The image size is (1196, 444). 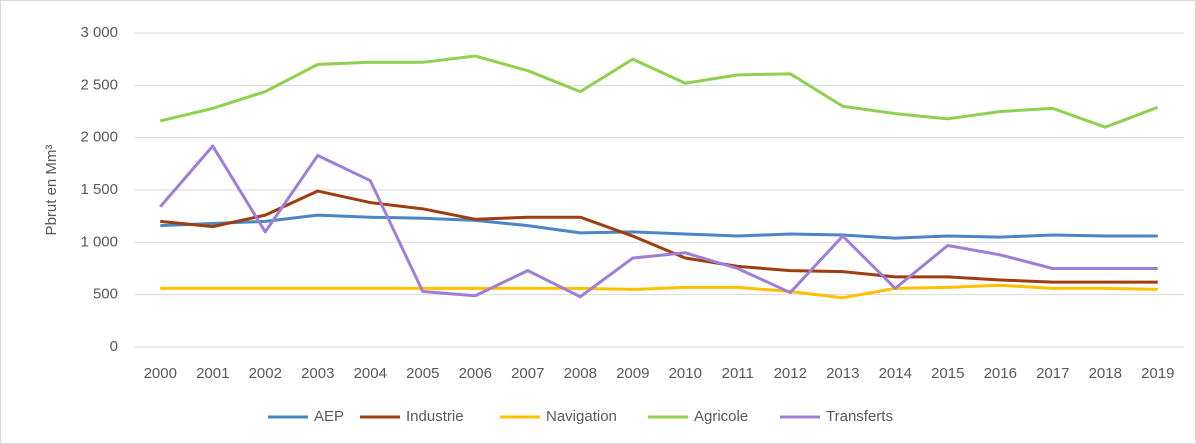 What do you see at coordinates (99, 84) in the screenshot?
I see `y-tick-label: 2 500` at bounding box center [99, 84].